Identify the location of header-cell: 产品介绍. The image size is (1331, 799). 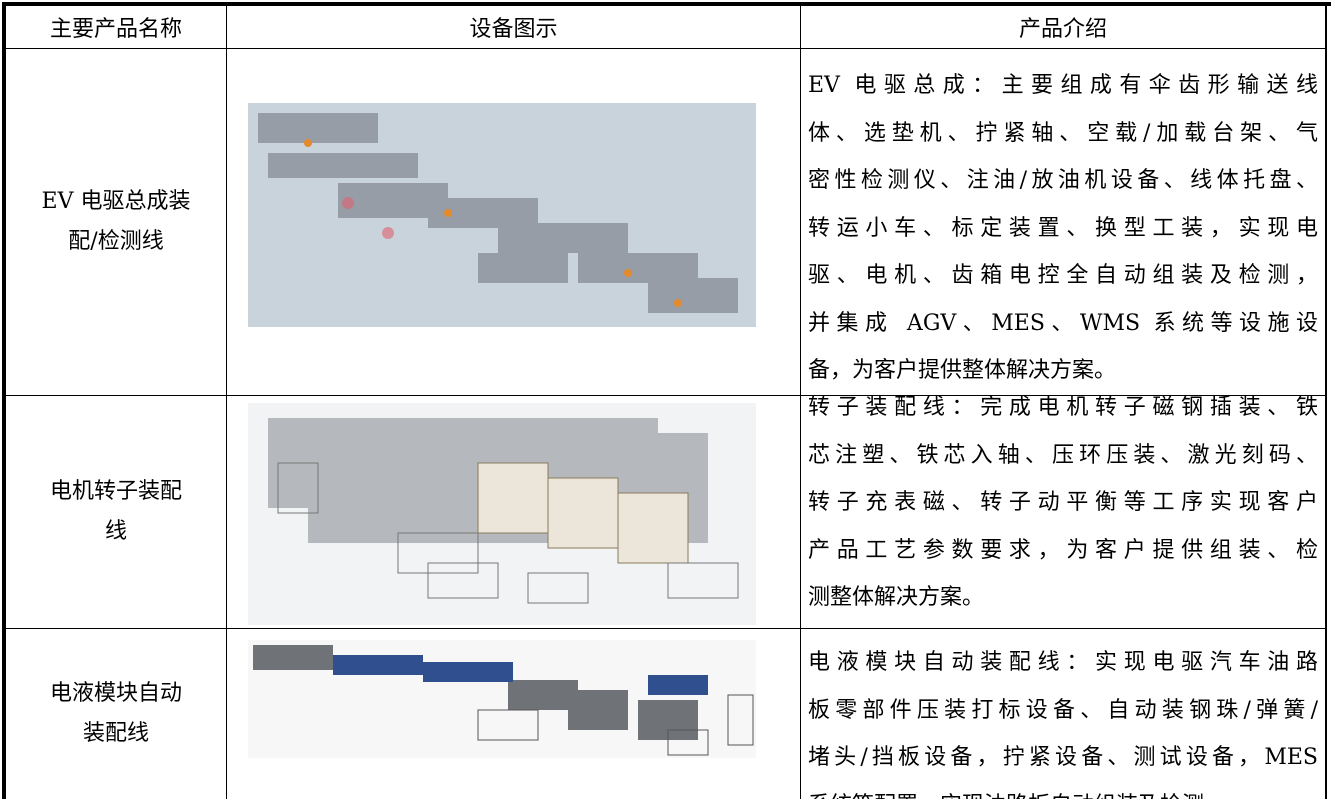
(1062, 29).